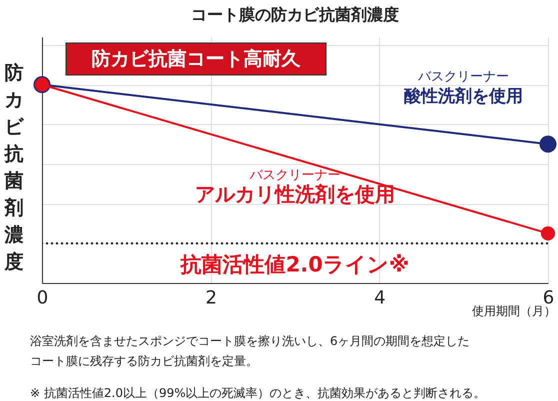 The height and width of the screenshot is (401, 558). Describe the element at coordinates (380, 298) in the screenshot. I see `x-tick-label: 4` at that location.